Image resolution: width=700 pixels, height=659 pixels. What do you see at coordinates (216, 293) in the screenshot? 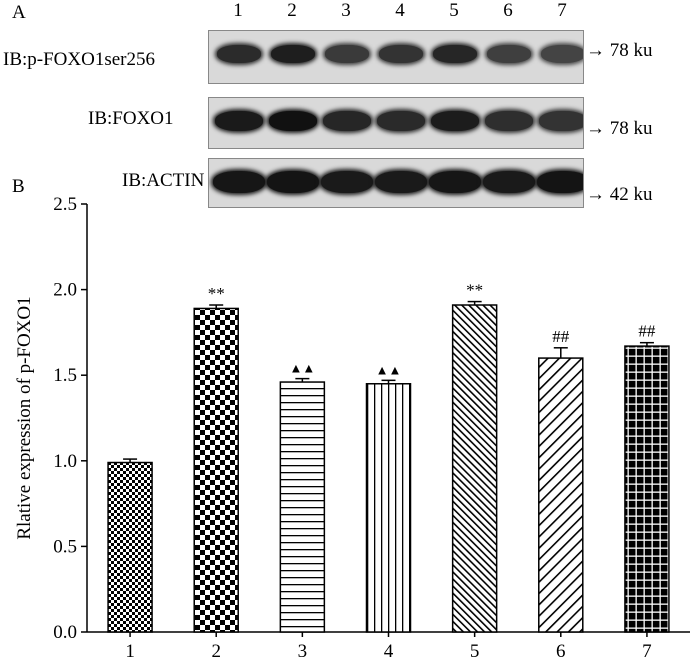
I see `significance-marker-2: **` at bounding box center [216, 293].